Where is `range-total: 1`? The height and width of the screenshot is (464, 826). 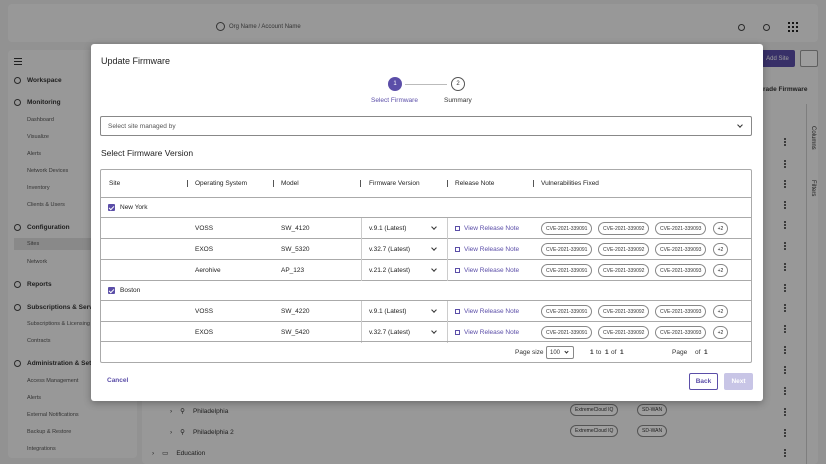
range-total: 1 is located at coordinates (622, 352).